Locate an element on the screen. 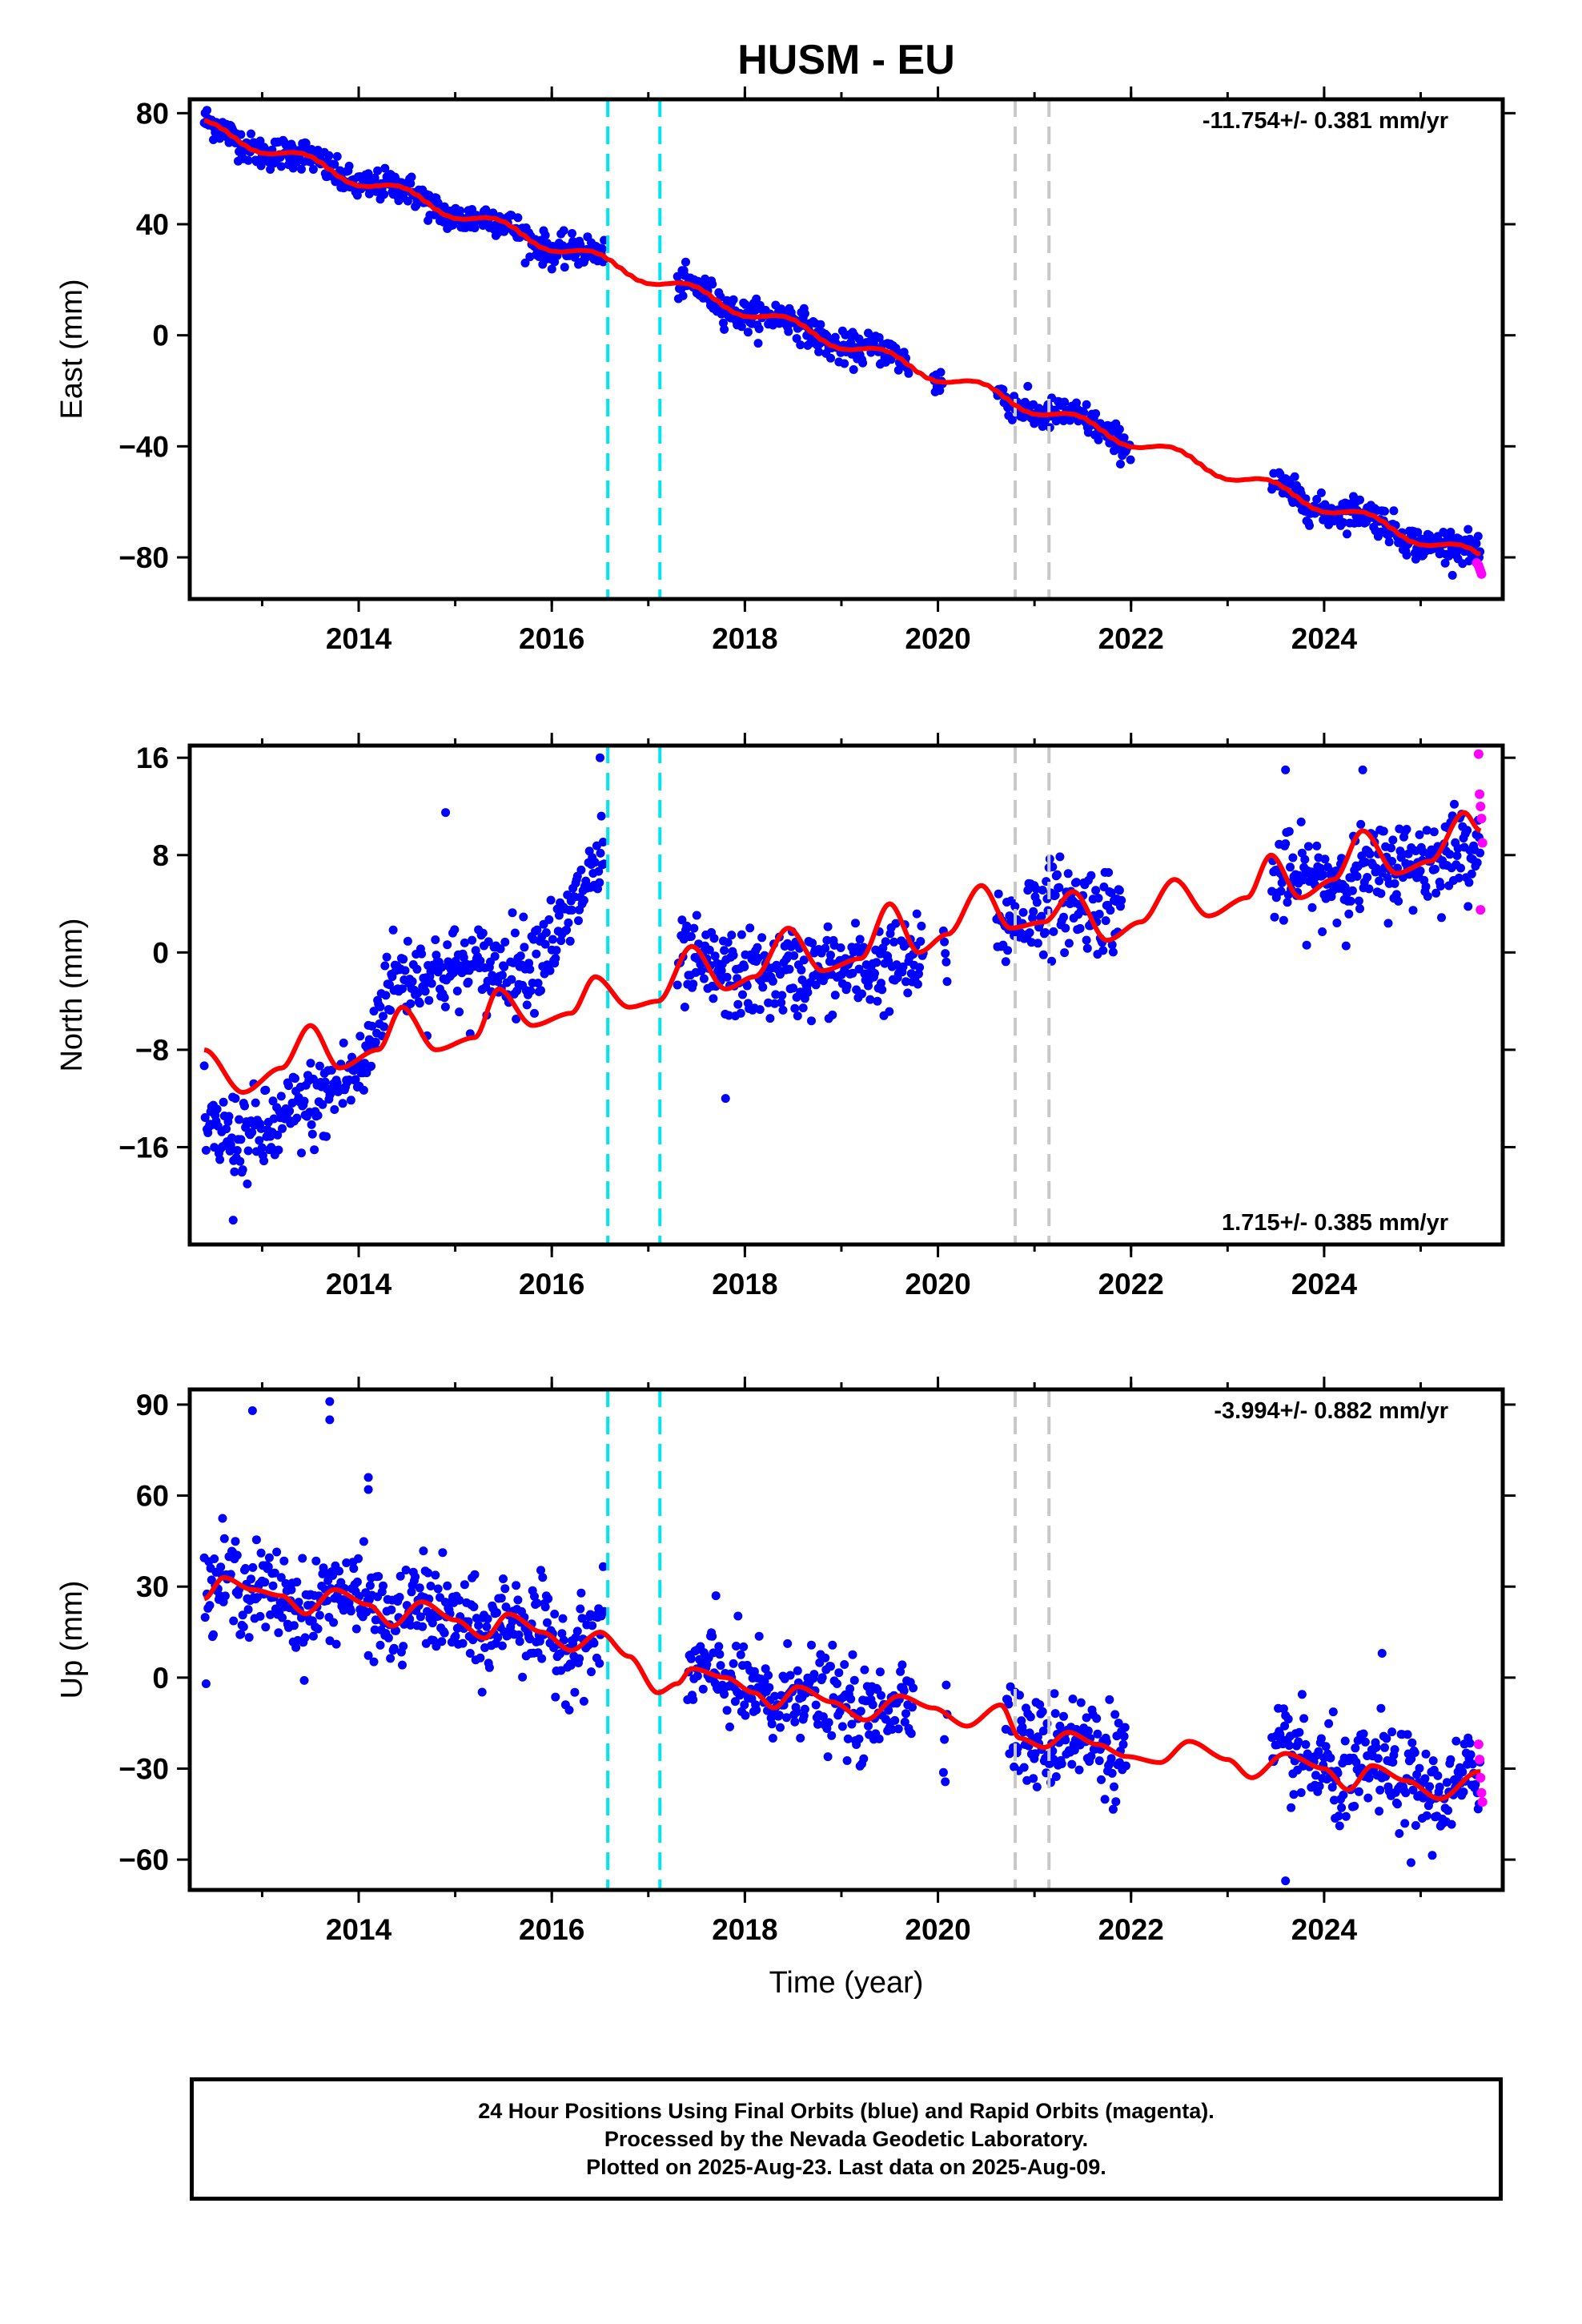  x-tick-label: 2014 is located at coordinates (359, 638).